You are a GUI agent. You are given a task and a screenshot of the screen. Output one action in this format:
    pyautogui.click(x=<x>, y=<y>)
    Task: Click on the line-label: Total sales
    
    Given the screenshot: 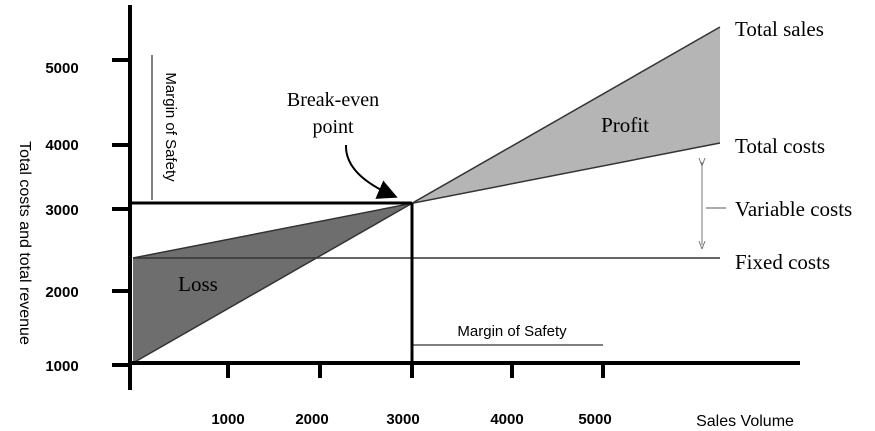 What is the action you would take?
    pyautogui.click(x=779, y=29)
    